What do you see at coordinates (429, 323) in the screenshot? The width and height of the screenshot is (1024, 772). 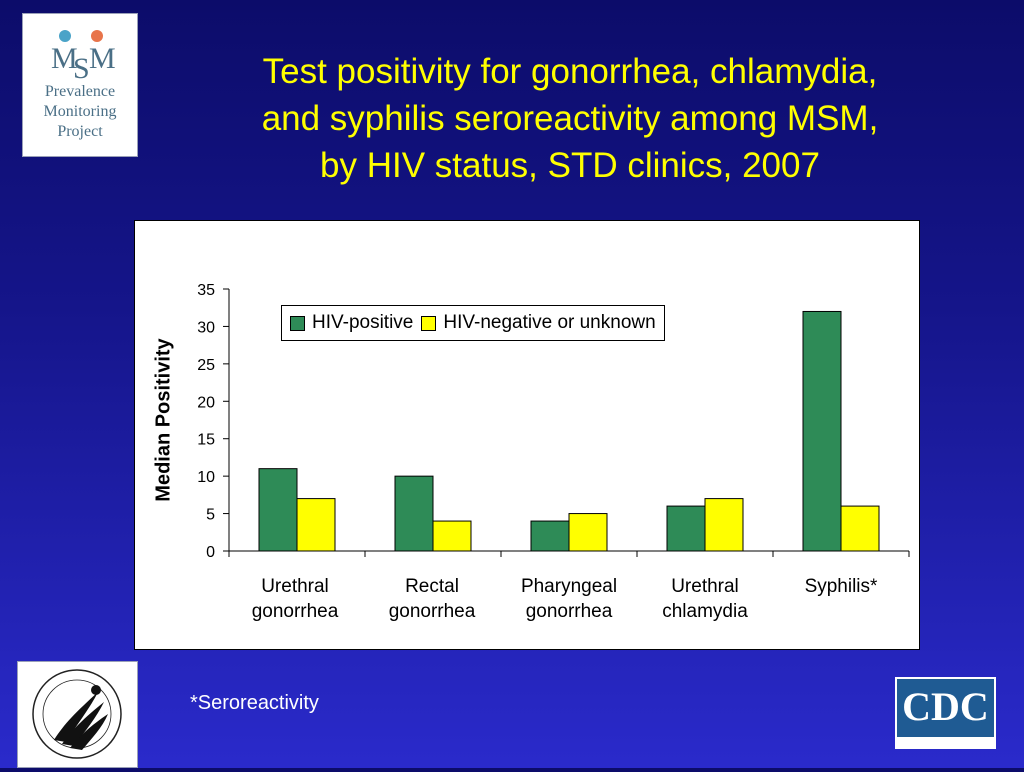 I see `legend-swatch-hiv-negative` at bounding box center [429, 323].